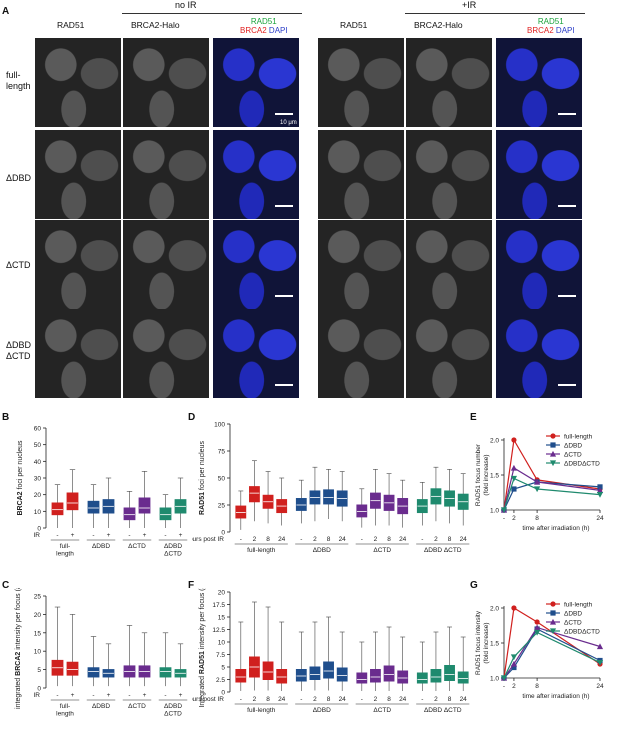 This screenshot has width=617, height=741. What do you see at coordinates (443, 550) in the screenshot?
I see `group-label: ΔDBD ΔCTD` at bounding box center [443, 550].